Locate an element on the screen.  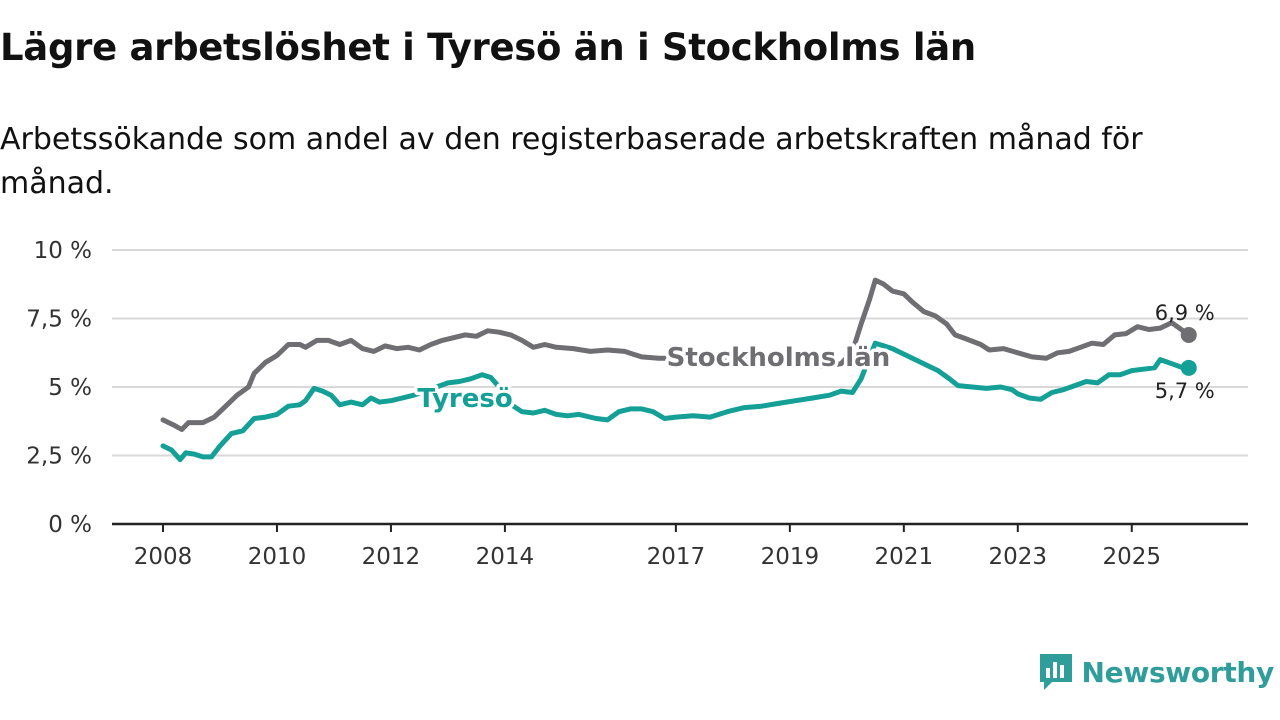
series-labels: 6,9 % 5,7 % Stockholms län Tyresö is located at coordinates (814, 359).